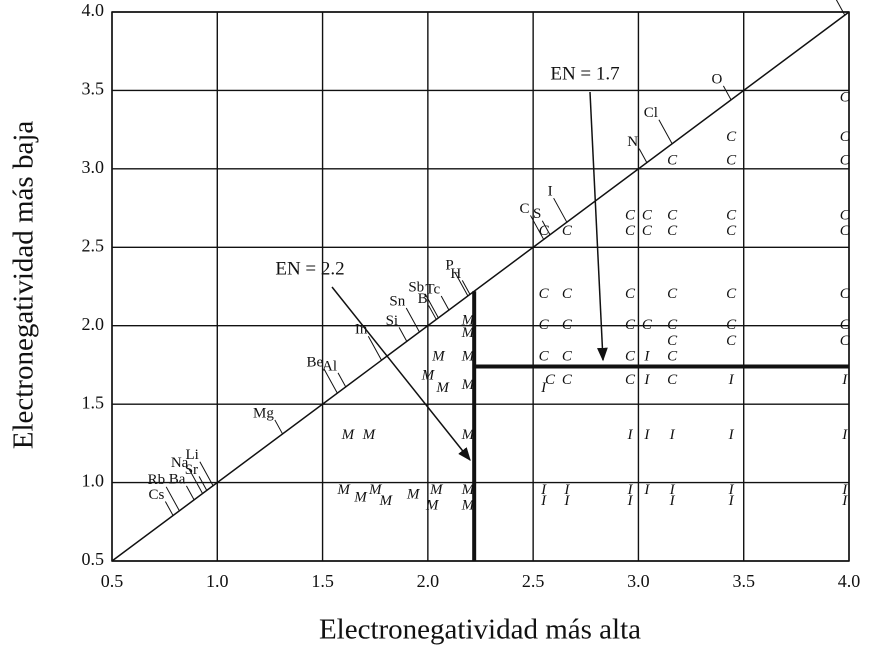 Image resolution: width=869 pixels, height=655 pixels. What do you see at coordinates (93, 167) in the screenshot?
I see `y-tick-label: 3.0` at bounding box center [93, 167].